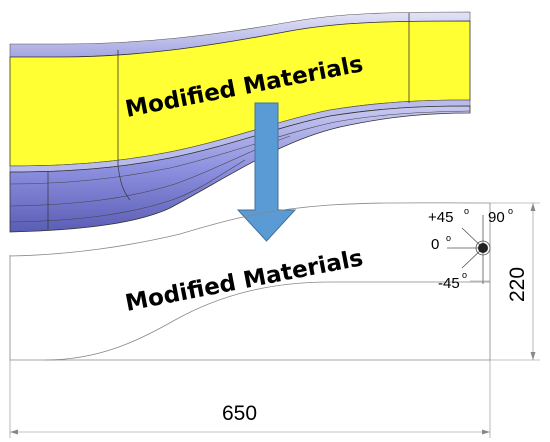  What do you see at coordinates (267, 321) in the screenshot?
I see `drawing-lower-curve` at bounding box center [267, 321].